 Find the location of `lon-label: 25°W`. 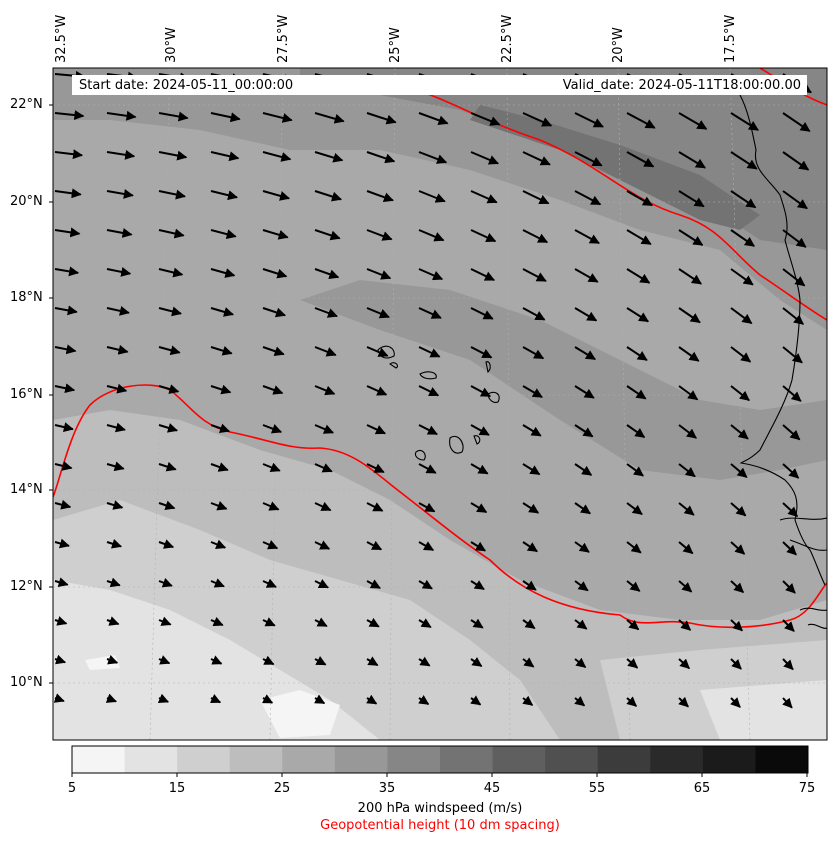

lon-label: 25°W is located at coordinates (395, 45).